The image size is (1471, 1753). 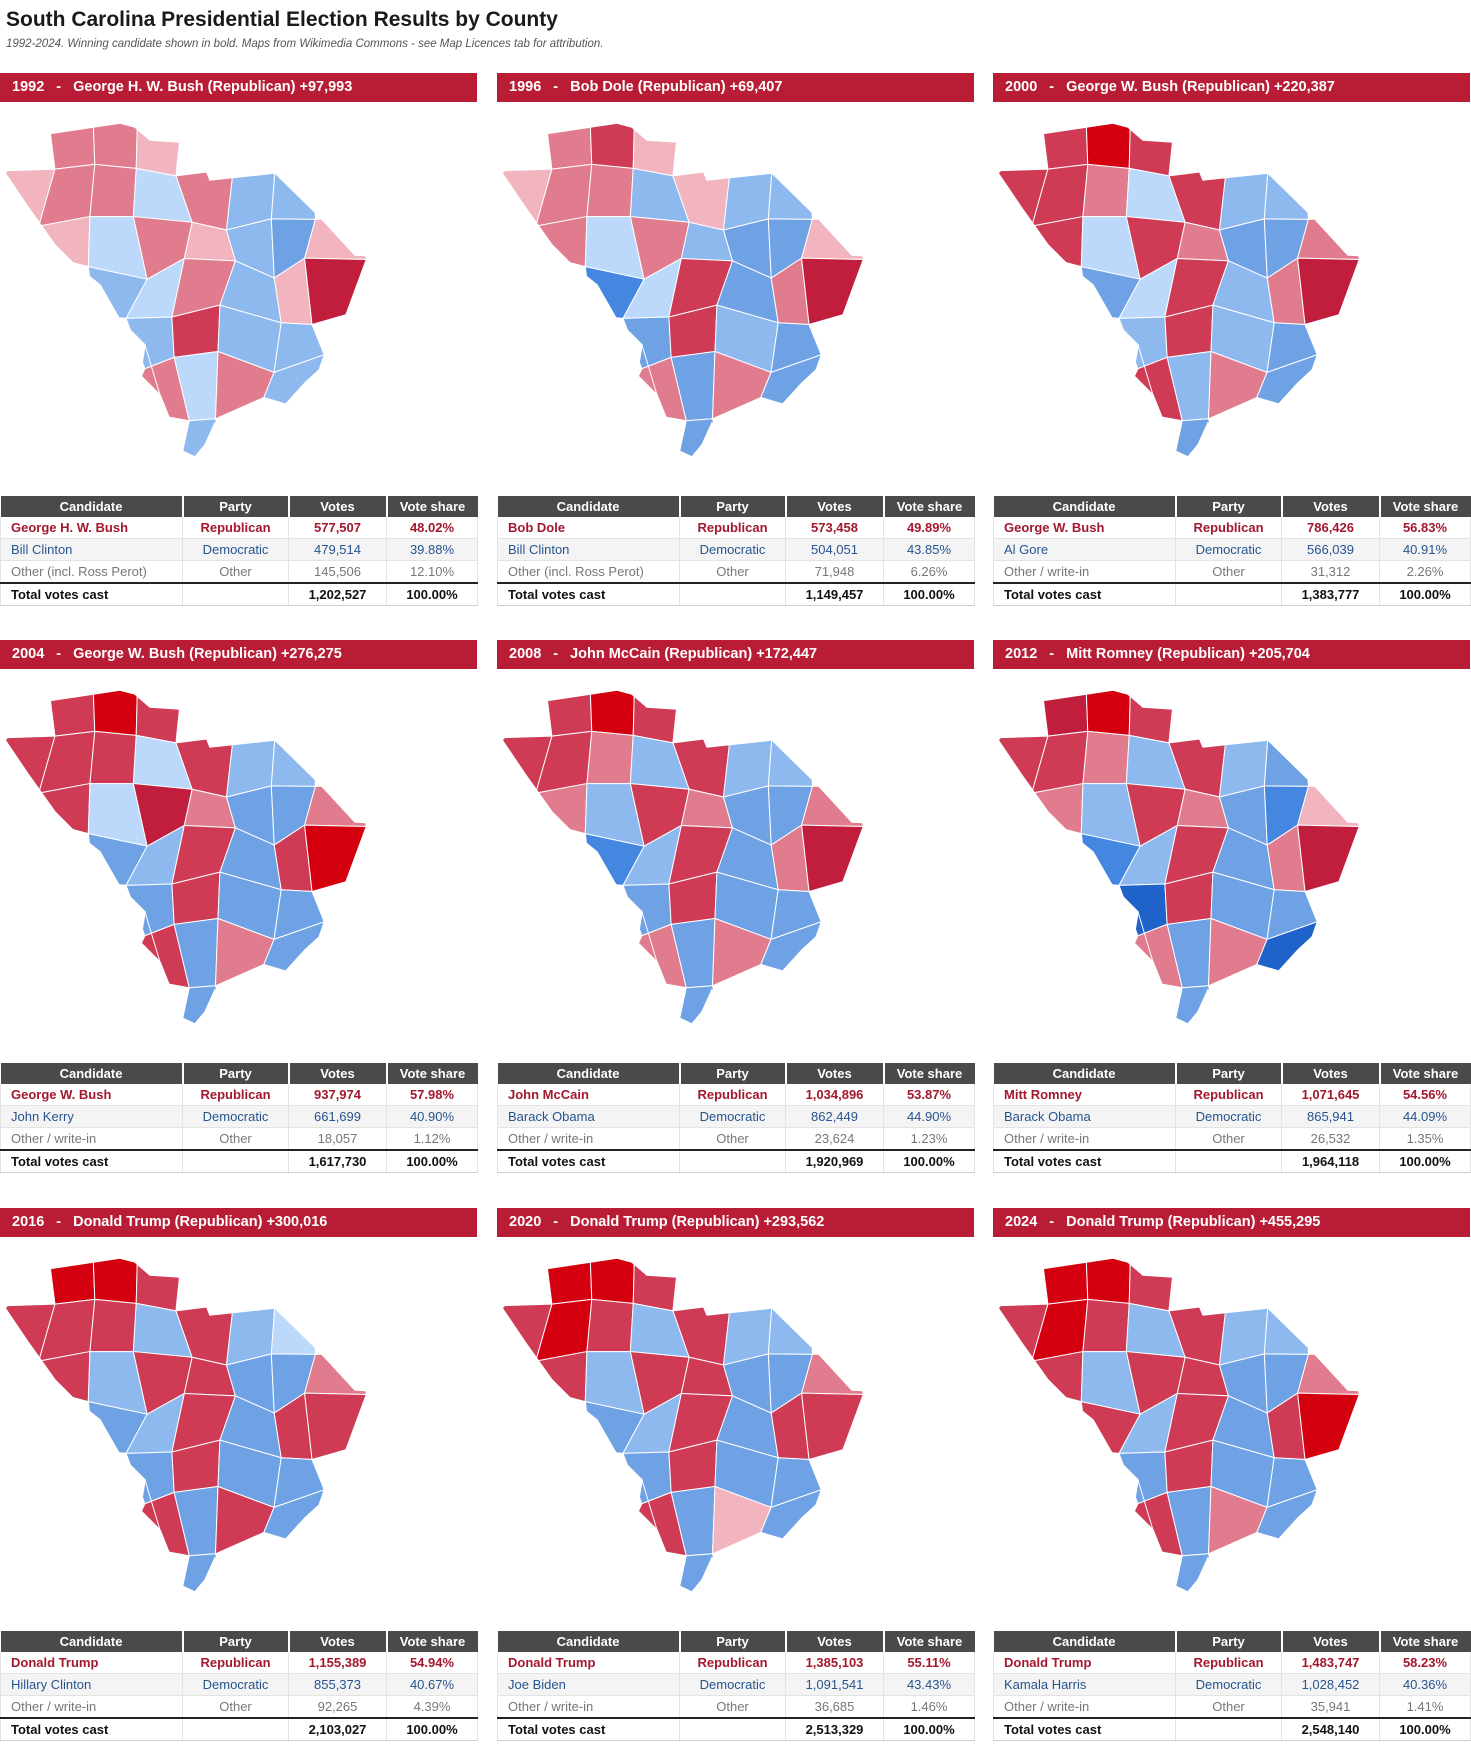 I want to click on results-row-rep: Donald Trump Republican 1,155,389 54.94%, so click(x=239, y=1663).